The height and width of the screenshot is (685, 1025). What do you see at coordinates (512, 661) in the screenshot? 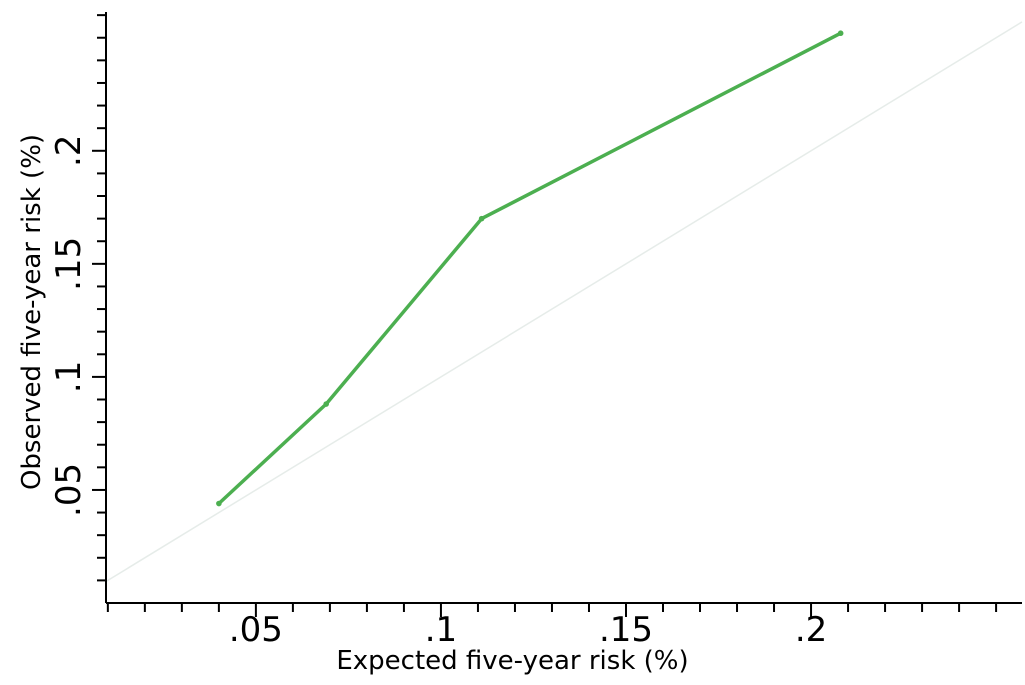
I see `x-axis-title: Expected five-year risk (%)` at bounding box center [512, 661].